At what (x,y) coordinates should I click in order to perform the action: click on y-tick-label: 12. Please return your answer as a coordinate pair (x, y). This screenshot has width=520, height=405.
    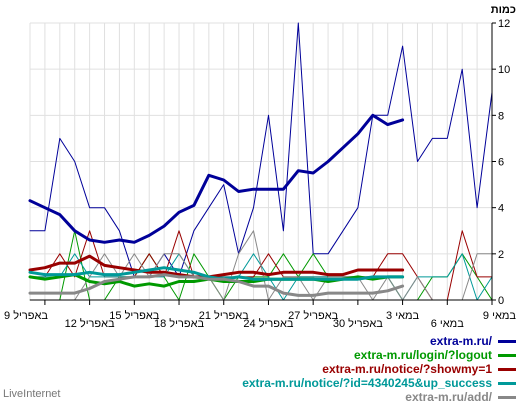
    Looking at the image, I should click on (504, 24).